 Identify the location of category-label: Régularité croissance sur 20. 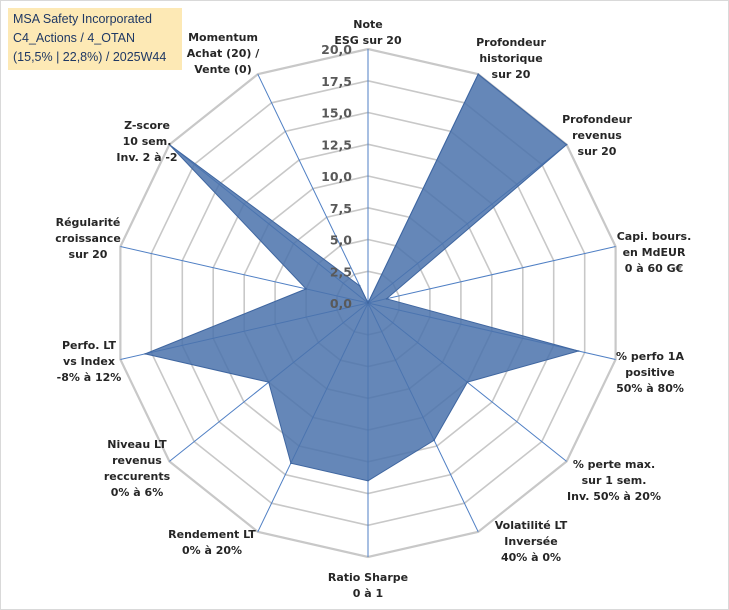
(88, 238).